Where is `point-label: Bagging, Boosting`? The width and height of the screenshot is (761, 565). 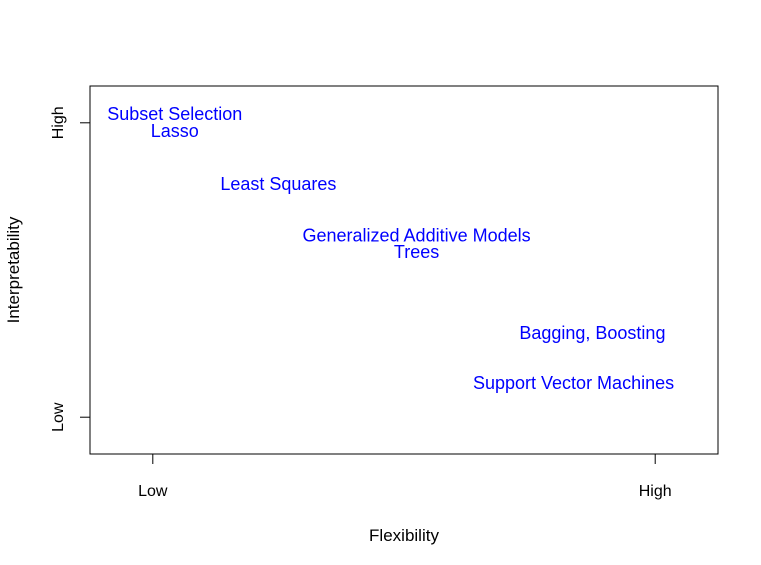 point-label: Bagging, Boosting is located at coordinates (592, 333).